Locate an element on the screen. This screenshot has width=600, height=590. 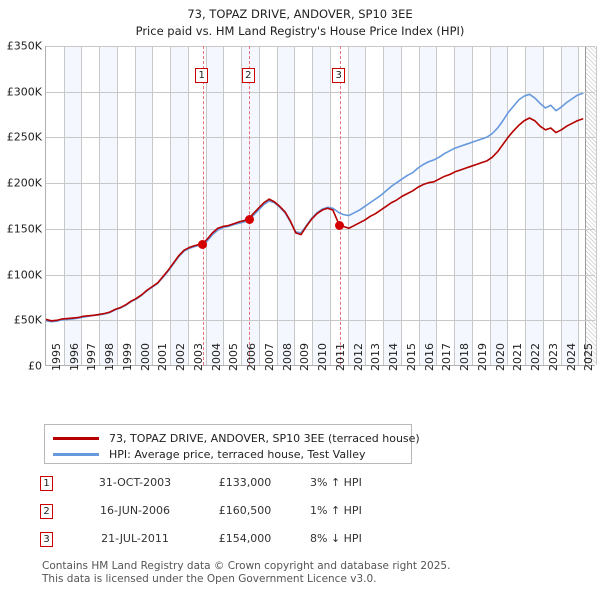
y-axis-tick-label: £100K is located at coordinates (24, 275).